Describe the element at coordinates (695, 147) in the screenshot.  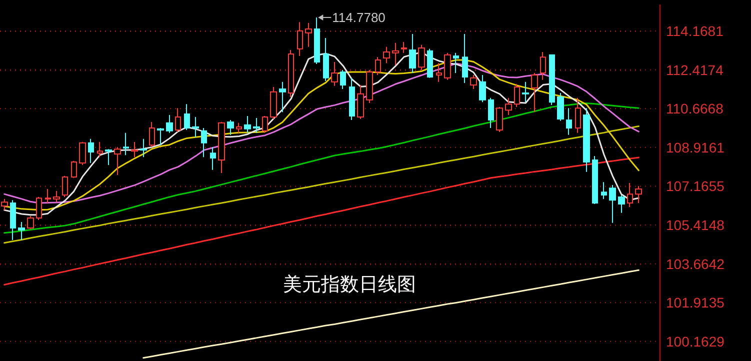
I see `y-tick-label: 108.9161` at that location.